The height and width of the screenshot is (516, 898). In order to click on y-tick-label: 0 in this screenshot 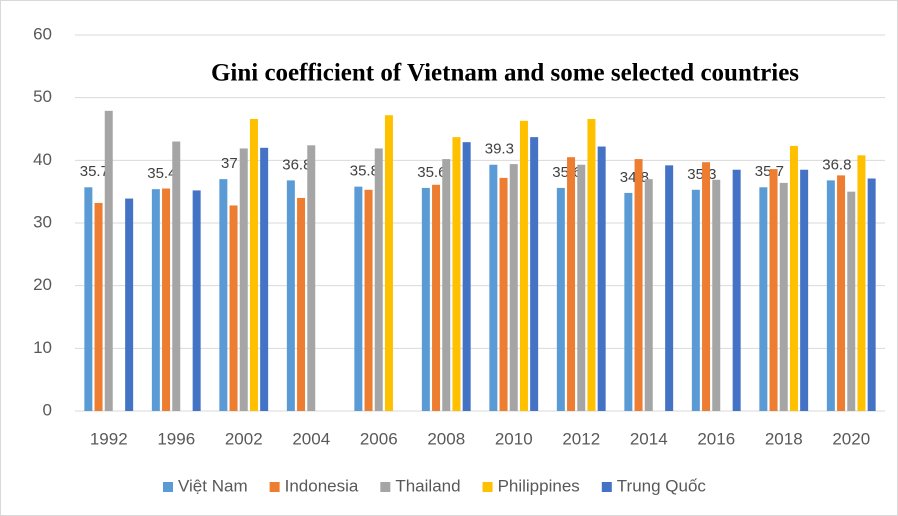, I will do `click(47, 409)`.